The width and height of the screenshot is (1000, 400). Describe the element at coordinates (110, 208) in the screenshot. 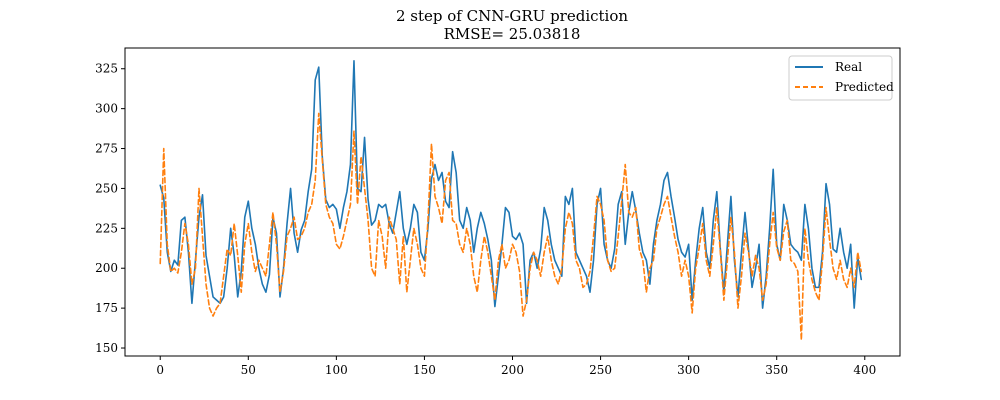

I see `y-axis: 150 175 200 225 250 275 300 325` at that location.